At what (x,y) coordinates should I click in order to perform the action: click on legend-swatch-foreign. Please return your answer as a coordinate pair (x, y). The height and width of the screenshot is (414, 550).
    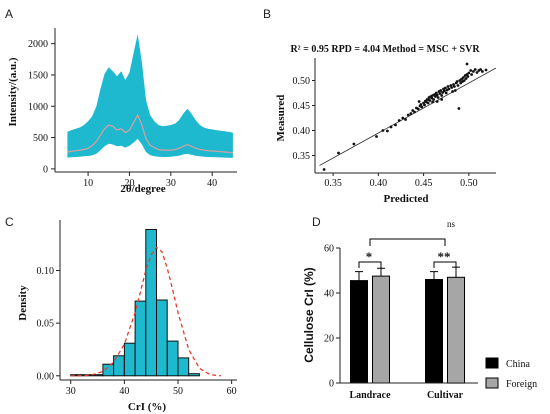
    Looking at the image, I should click on (492, 383).